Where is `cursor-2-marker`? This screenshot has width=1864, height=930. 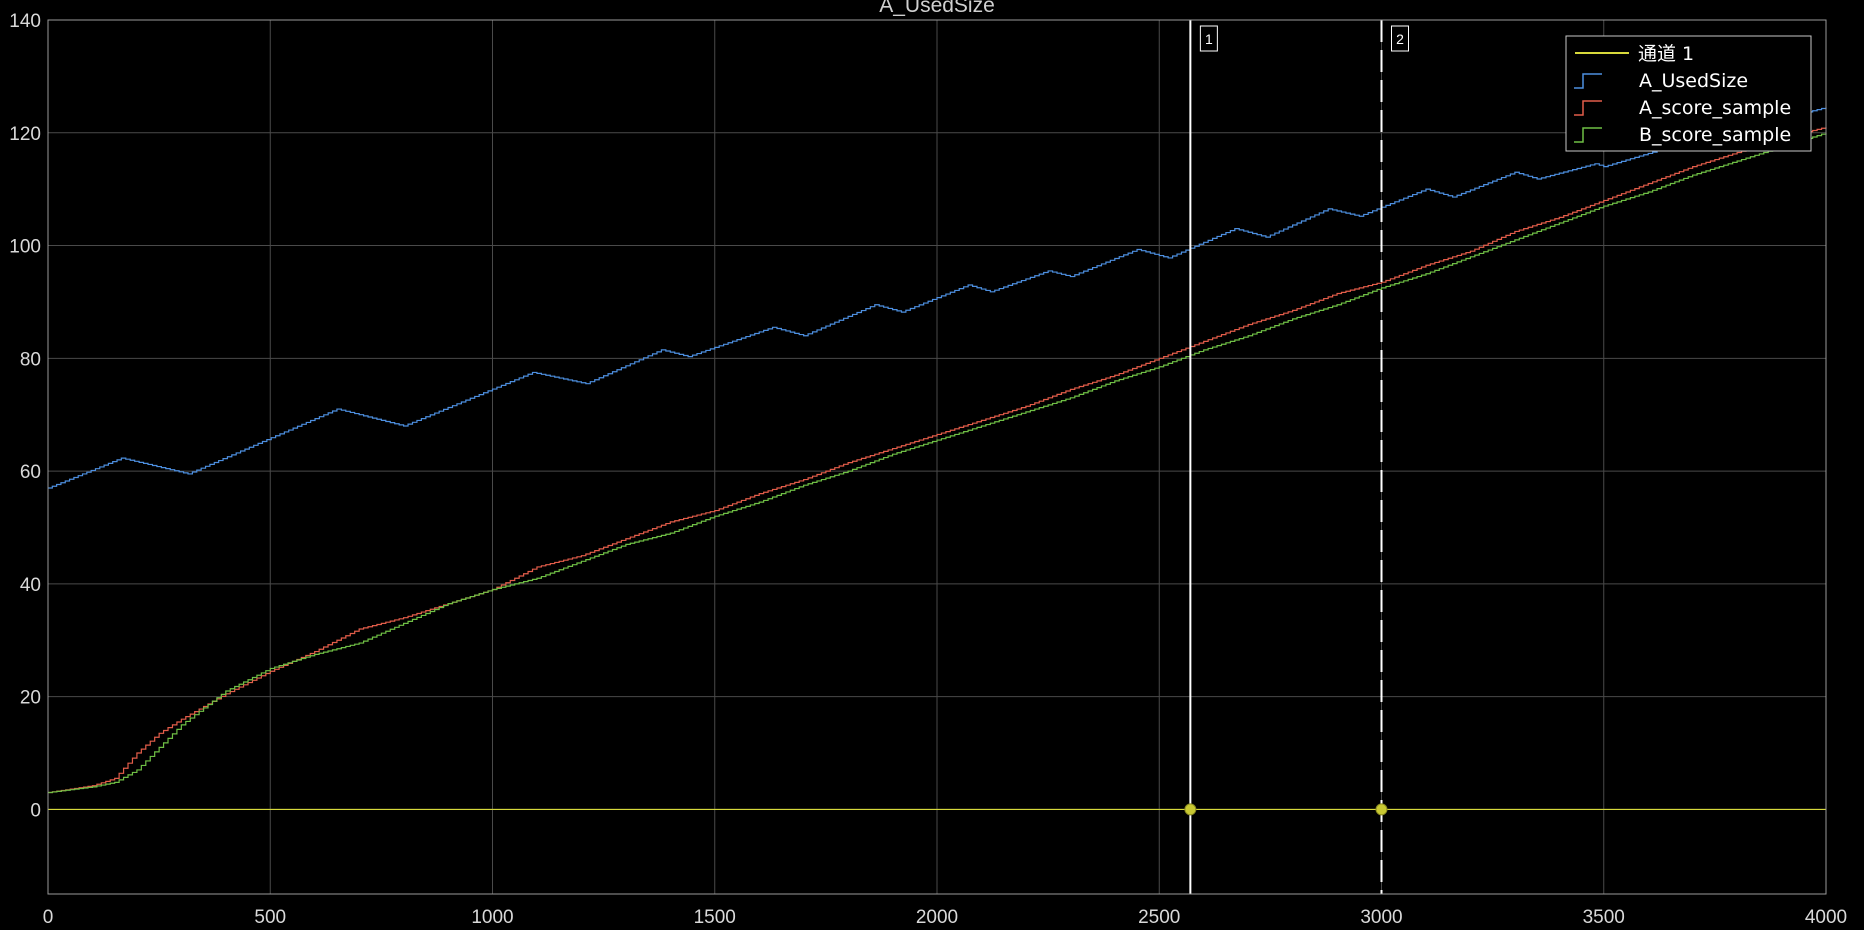
cursor-2-marker is located at coordinates (1381, 809).